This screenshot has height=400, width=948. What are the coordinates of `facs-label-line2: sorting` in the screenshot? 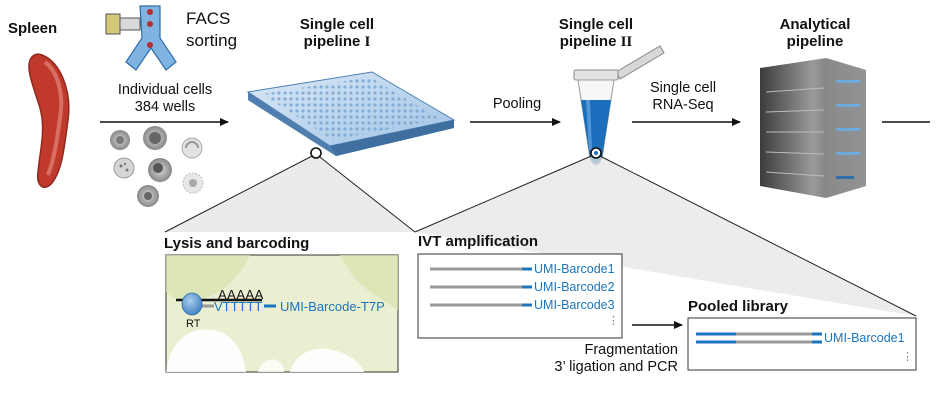 It's located at (212, 40).